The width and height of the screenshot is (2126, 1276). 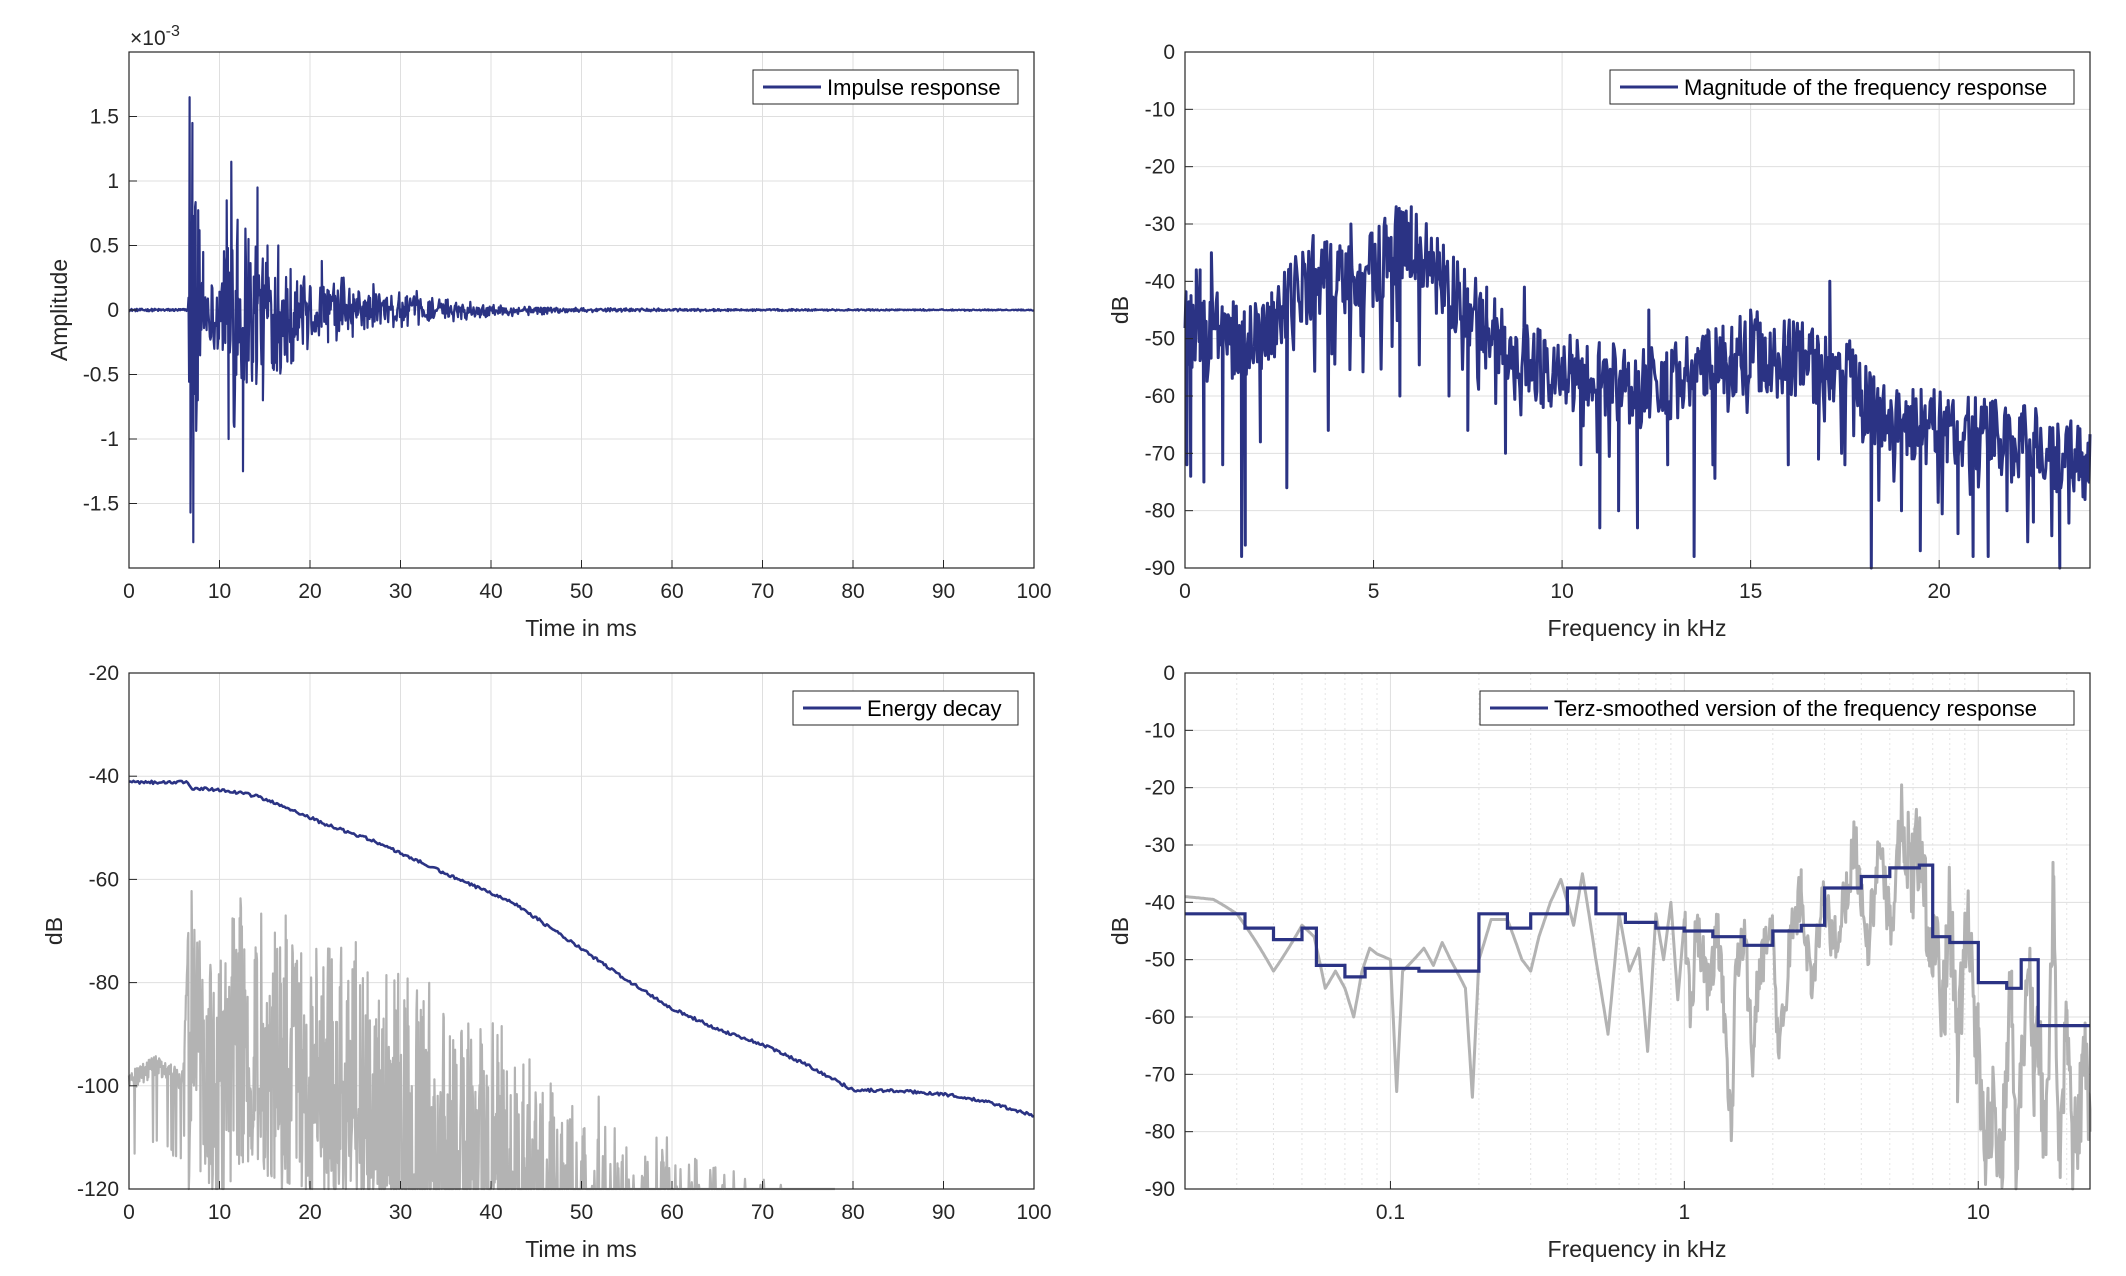 What do you see at coordinates (104, 117) in the screenshot?
I see `y-tick-label: 1.5` at bounding box center [104, 117].